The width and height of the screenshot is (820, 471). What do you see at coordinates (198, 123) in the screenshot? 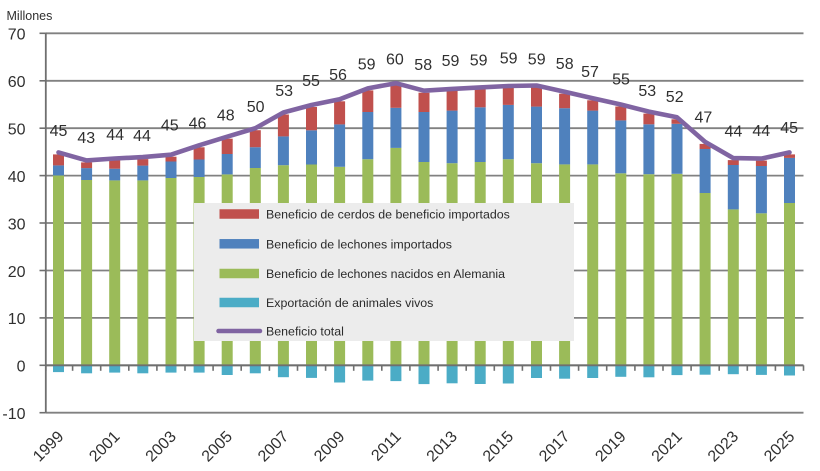
I see `svg-text: 46` at bounding box center [198, 123].